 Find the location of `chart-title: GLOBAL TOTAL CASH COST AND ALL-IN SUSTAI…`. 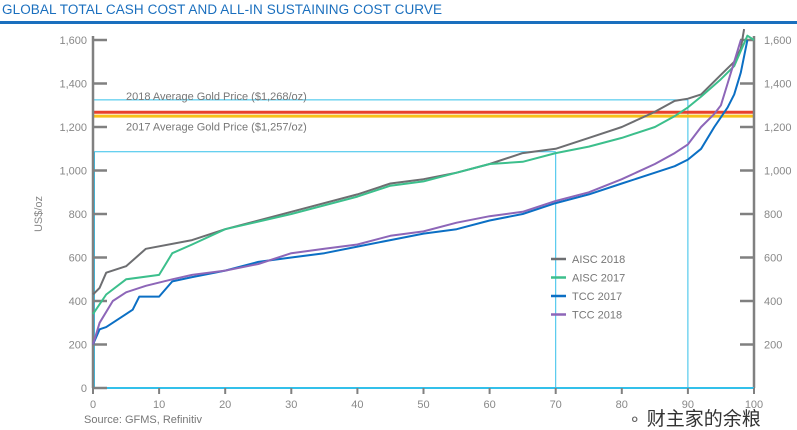

chart-title: GLOBAL TOTAL CASH COST AND ALL-IN SUSTAI… is located at coordinates (222, 9).